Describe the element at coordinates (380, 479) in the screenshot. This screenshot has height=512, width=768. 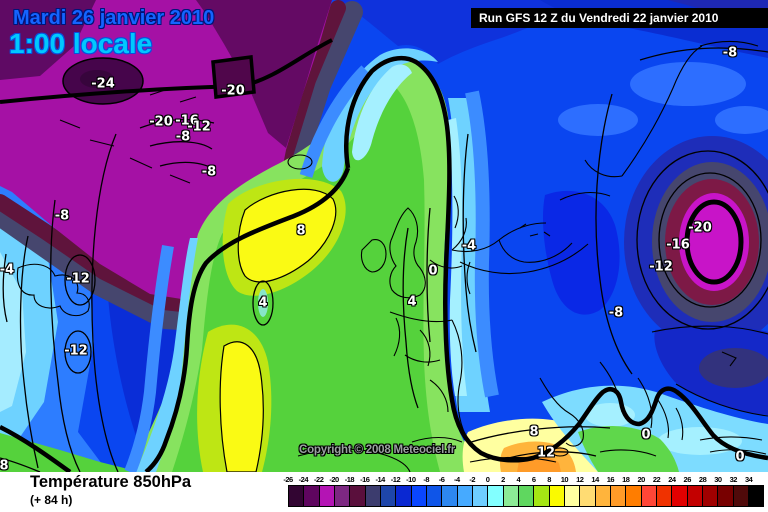
I see `legend-tick: -14` at that location.